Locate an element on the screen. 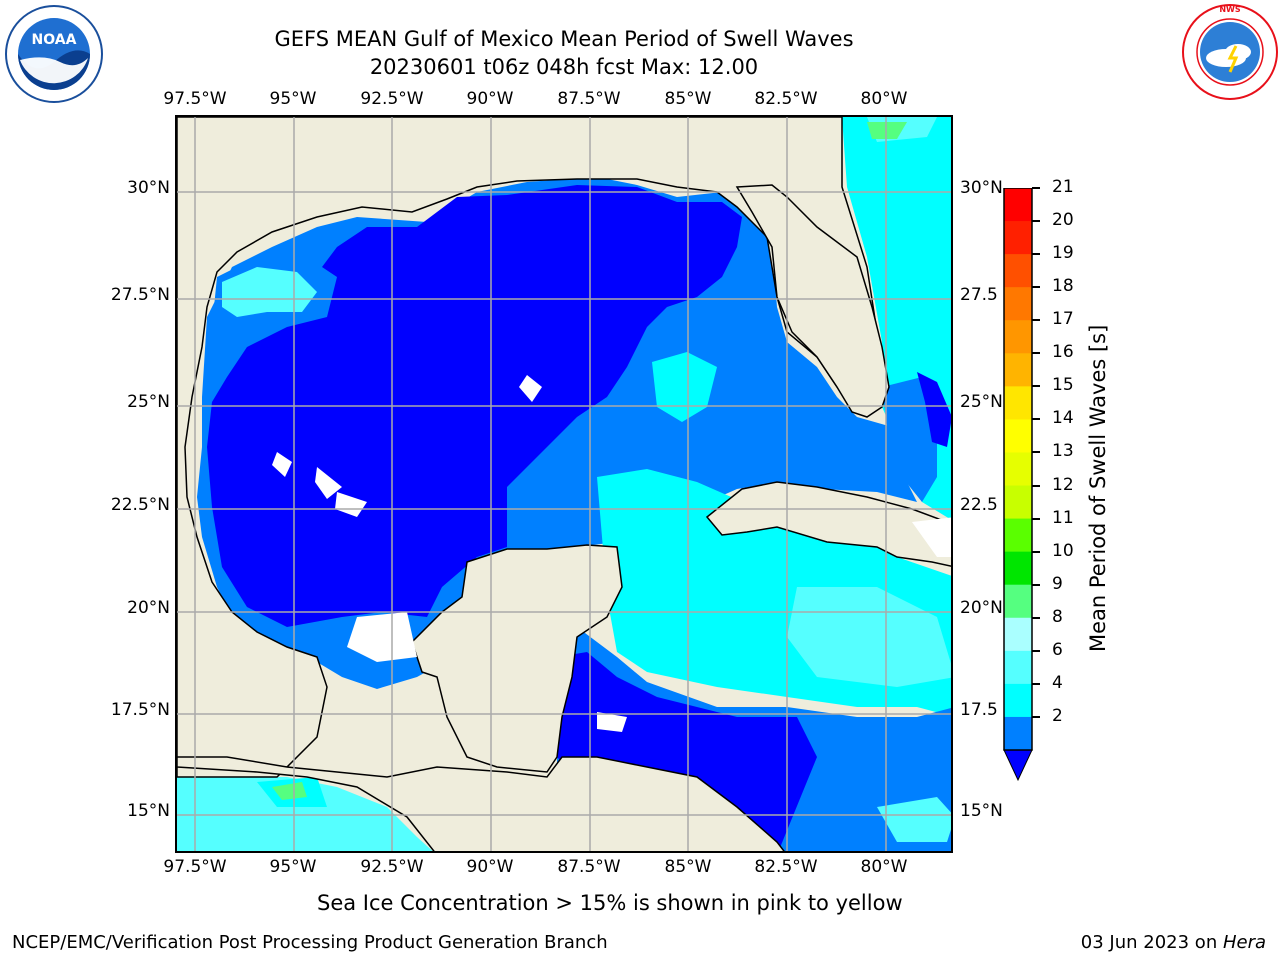 Image resolution: width=1280 pixels, height=960 pixels. footer-date-text: 03 Jun 2023 on is located at coordinates (1151, 942).